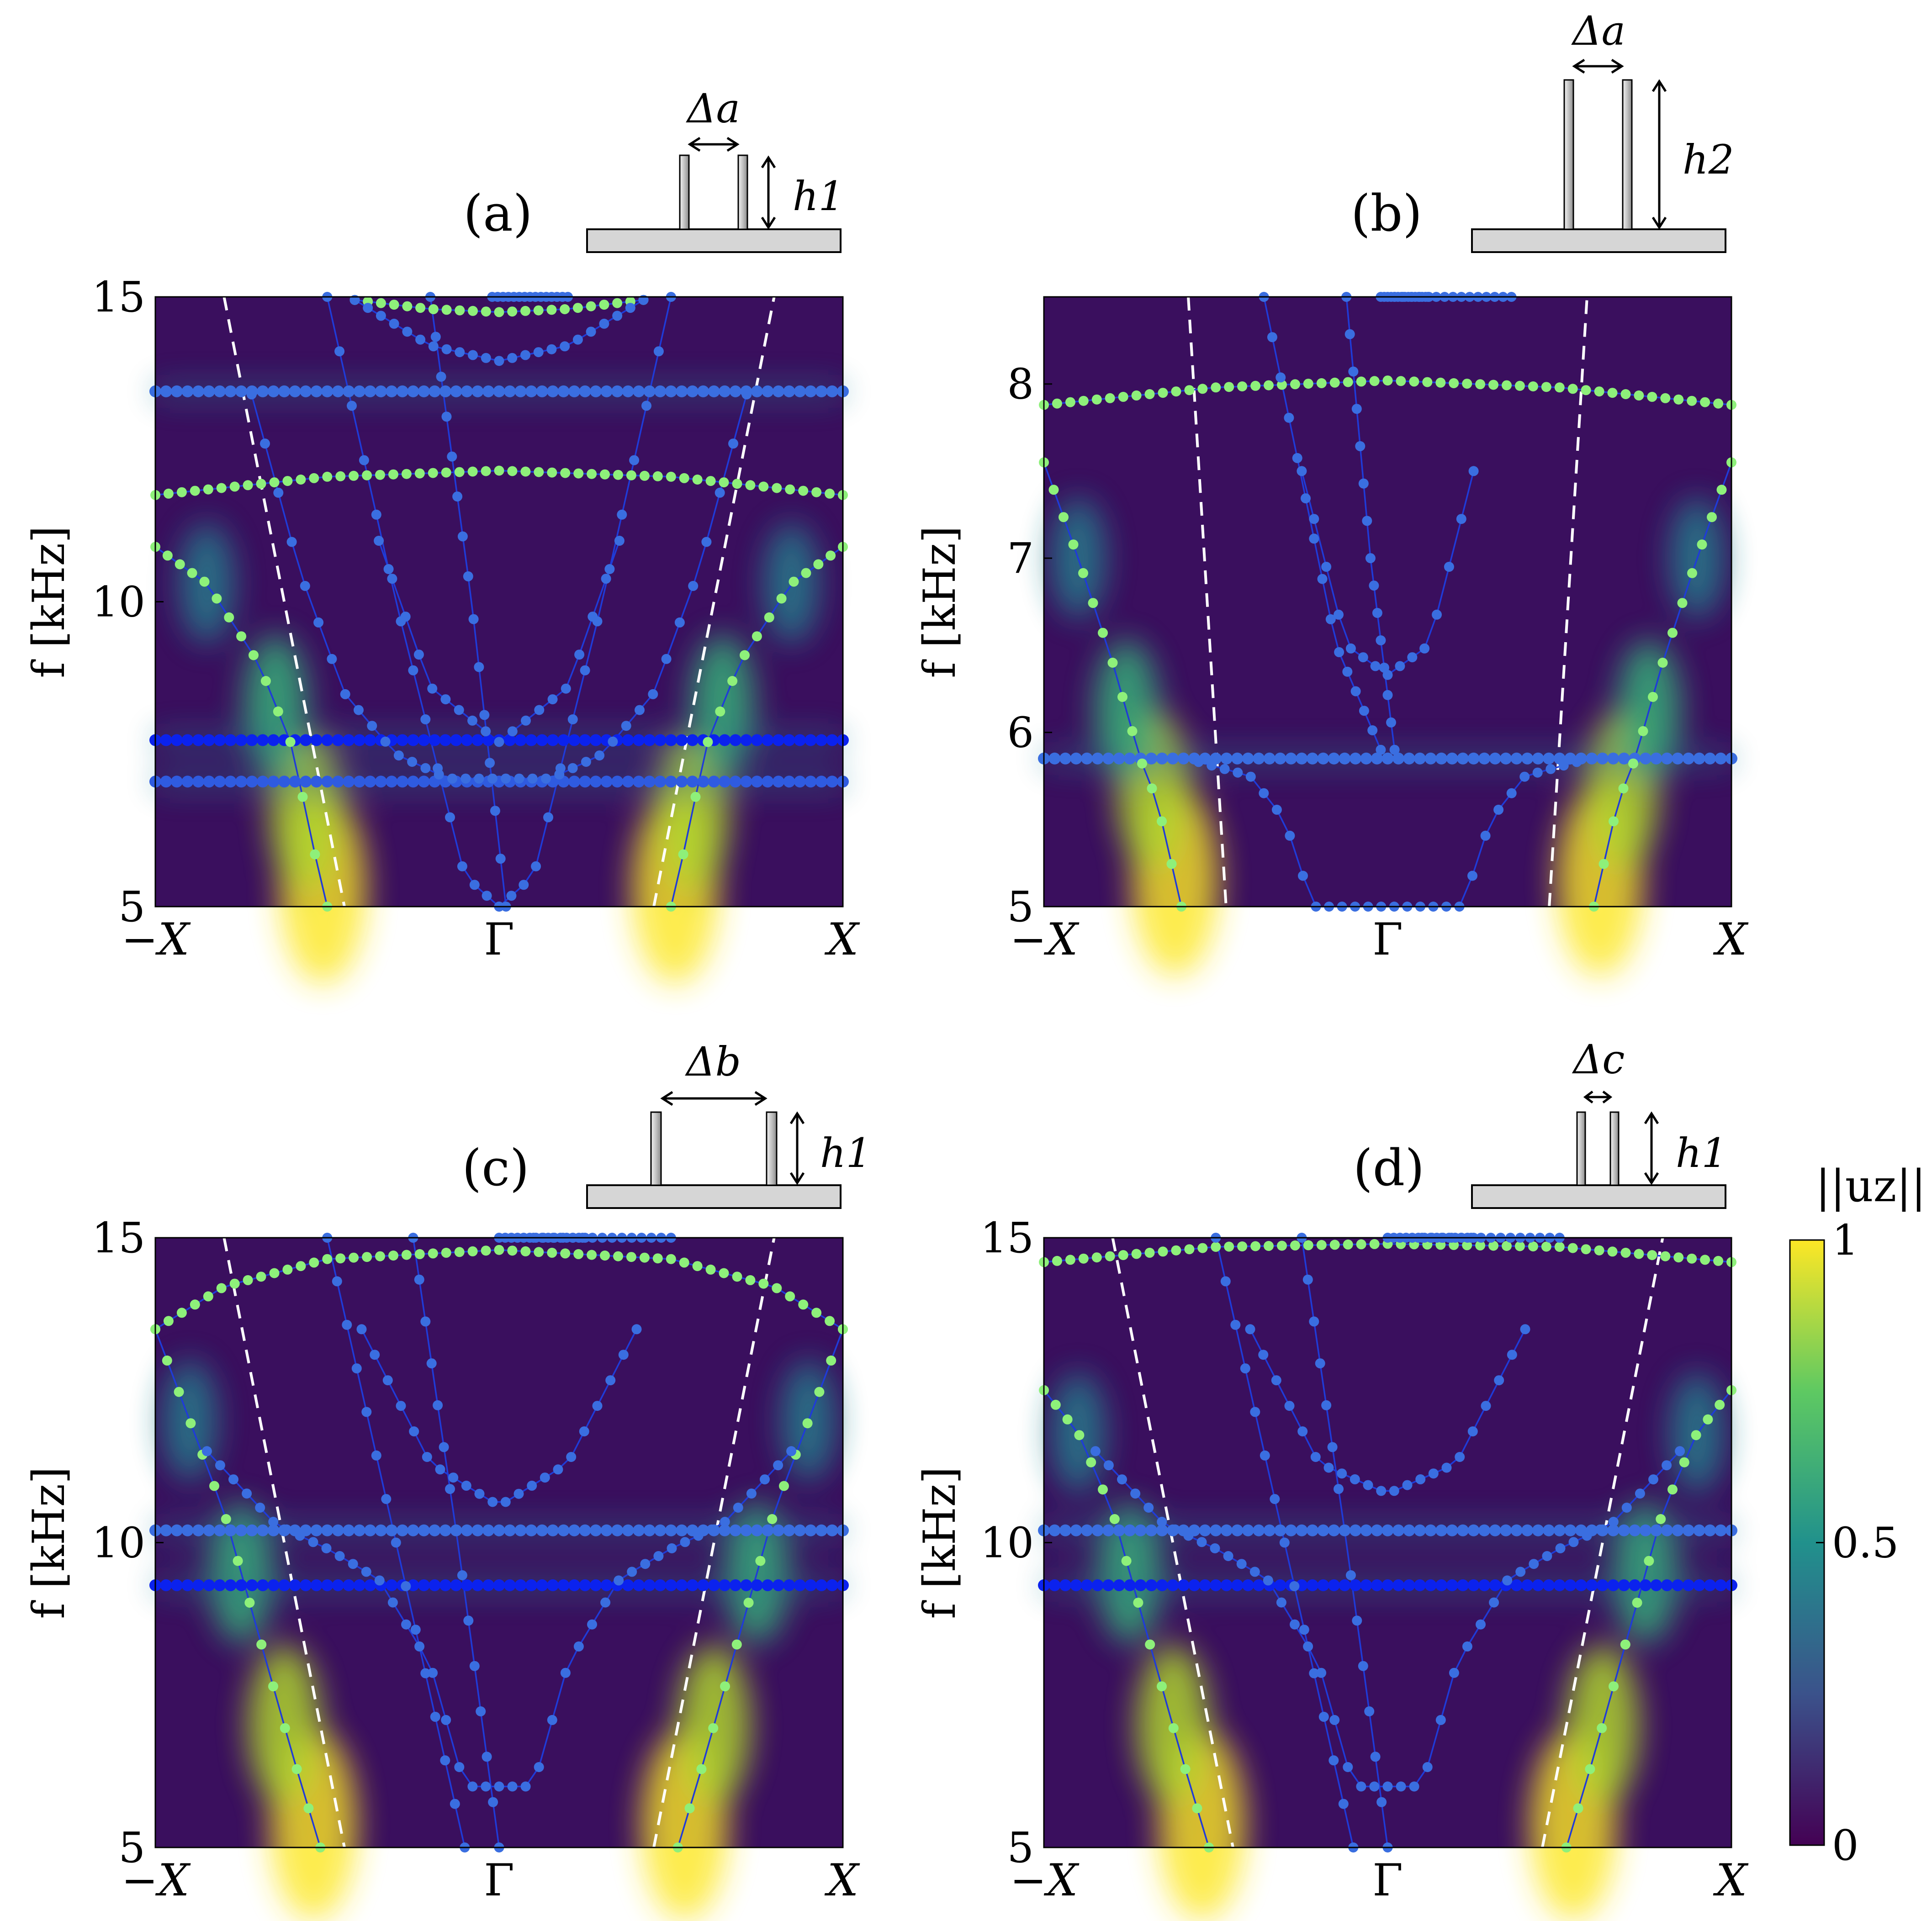 The width and height of the screenshot is (1932, 1921). I want to click on height-label: h1, so click(818, 197).